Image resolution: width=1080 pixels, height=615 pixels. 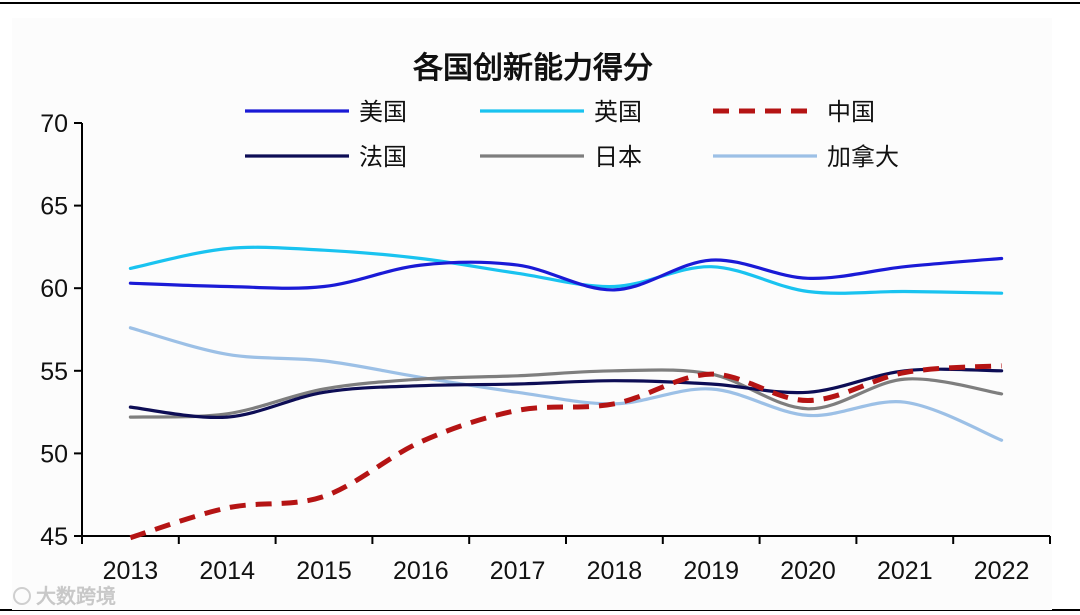 I want to click on x-tick-label: 2021, so click(x=905, y=571).